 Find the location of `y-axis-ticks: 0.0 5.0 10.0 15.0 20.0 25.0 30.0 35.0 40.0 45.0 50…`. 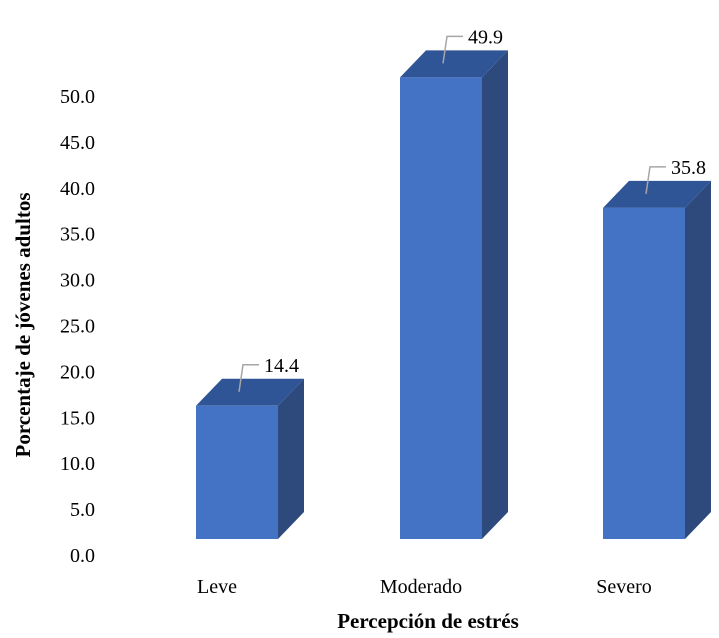

y-axis-ticks: 0.0 5.0 10.0 15.0 20.0 25.0 30.0 35.0 40.0 45.0 50… is located at coordinates (77, 326).